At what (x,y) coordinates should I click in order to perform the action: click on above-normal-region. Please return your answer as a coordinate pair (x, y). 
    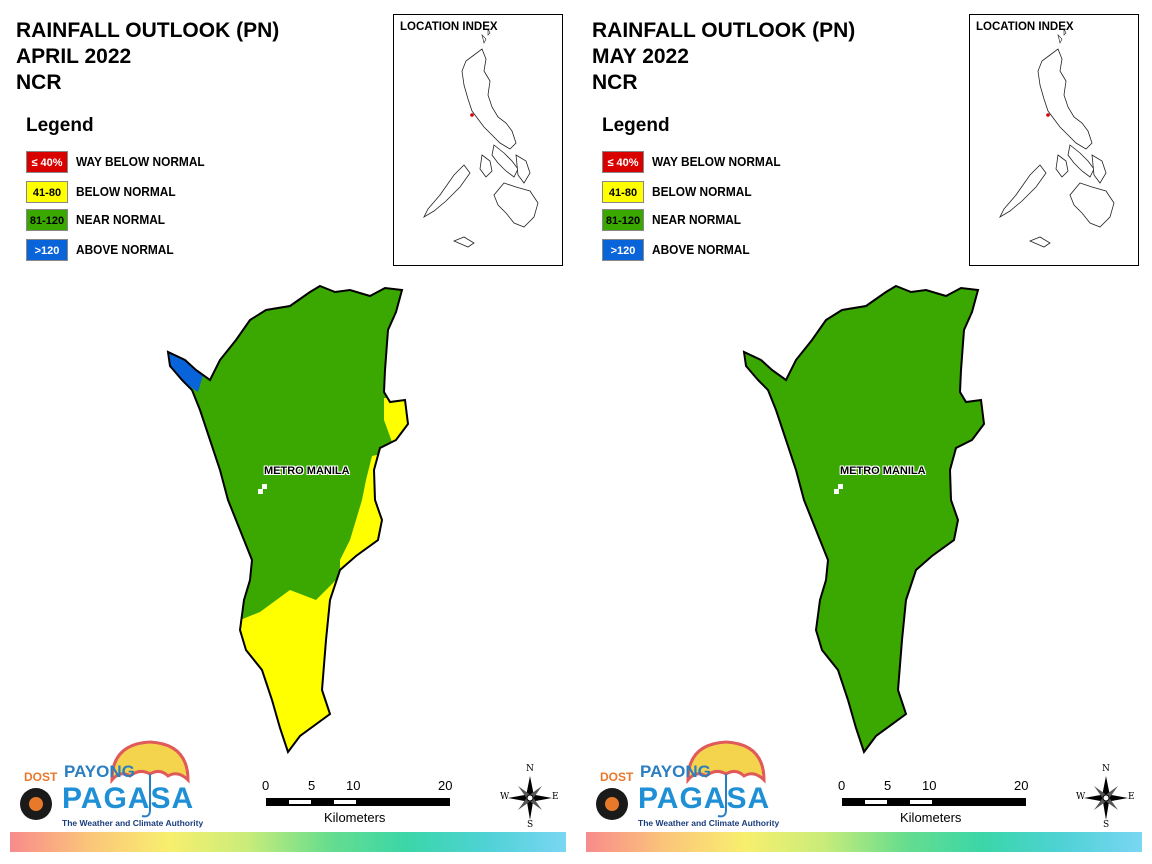
    Looking at the image, I should click on (186, 366).